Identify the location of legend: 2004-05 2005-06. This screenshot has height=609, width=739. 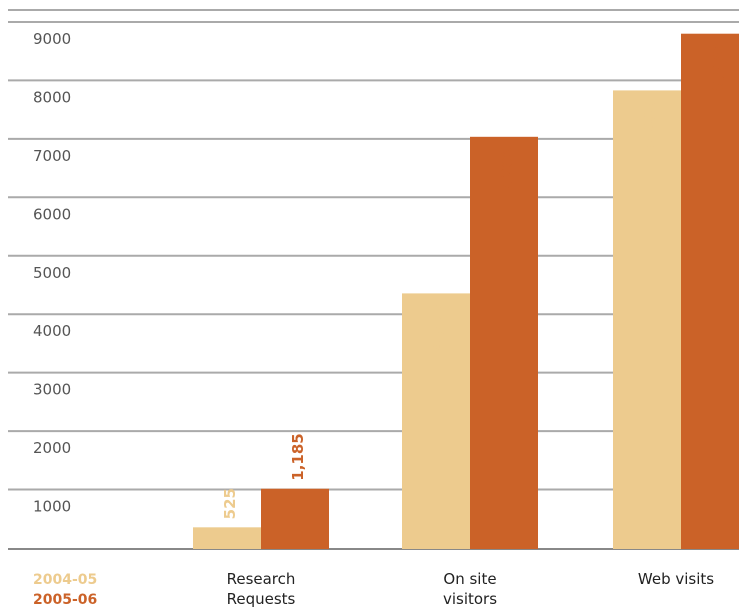
(65, 590).